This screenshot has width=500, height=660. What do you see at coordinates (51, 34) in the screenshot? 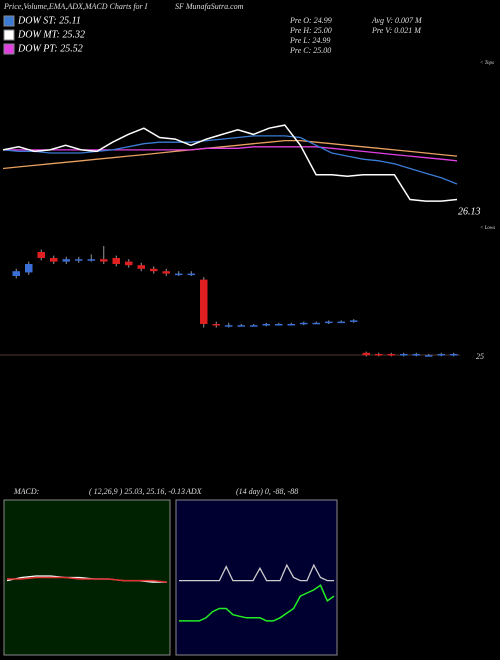
I see `legend-label: DOW MT: 25.32` at bounding box center [51, 34].